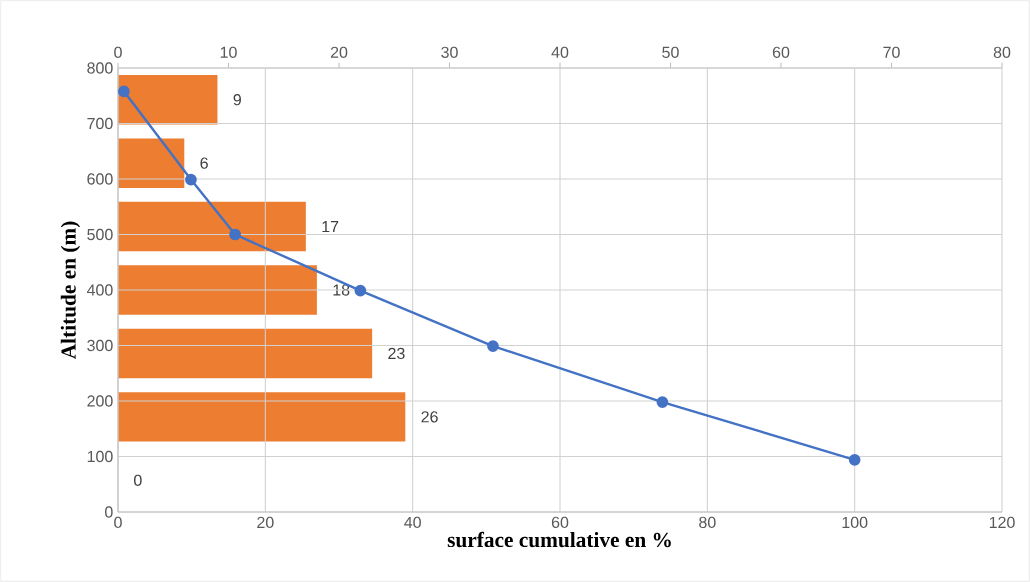 This screenshot has width=1030, height=582. What do you see at coordinates (99, 290) in the screenshot?
I see `y-tick-label: 400` at bounding box center [99, 290].